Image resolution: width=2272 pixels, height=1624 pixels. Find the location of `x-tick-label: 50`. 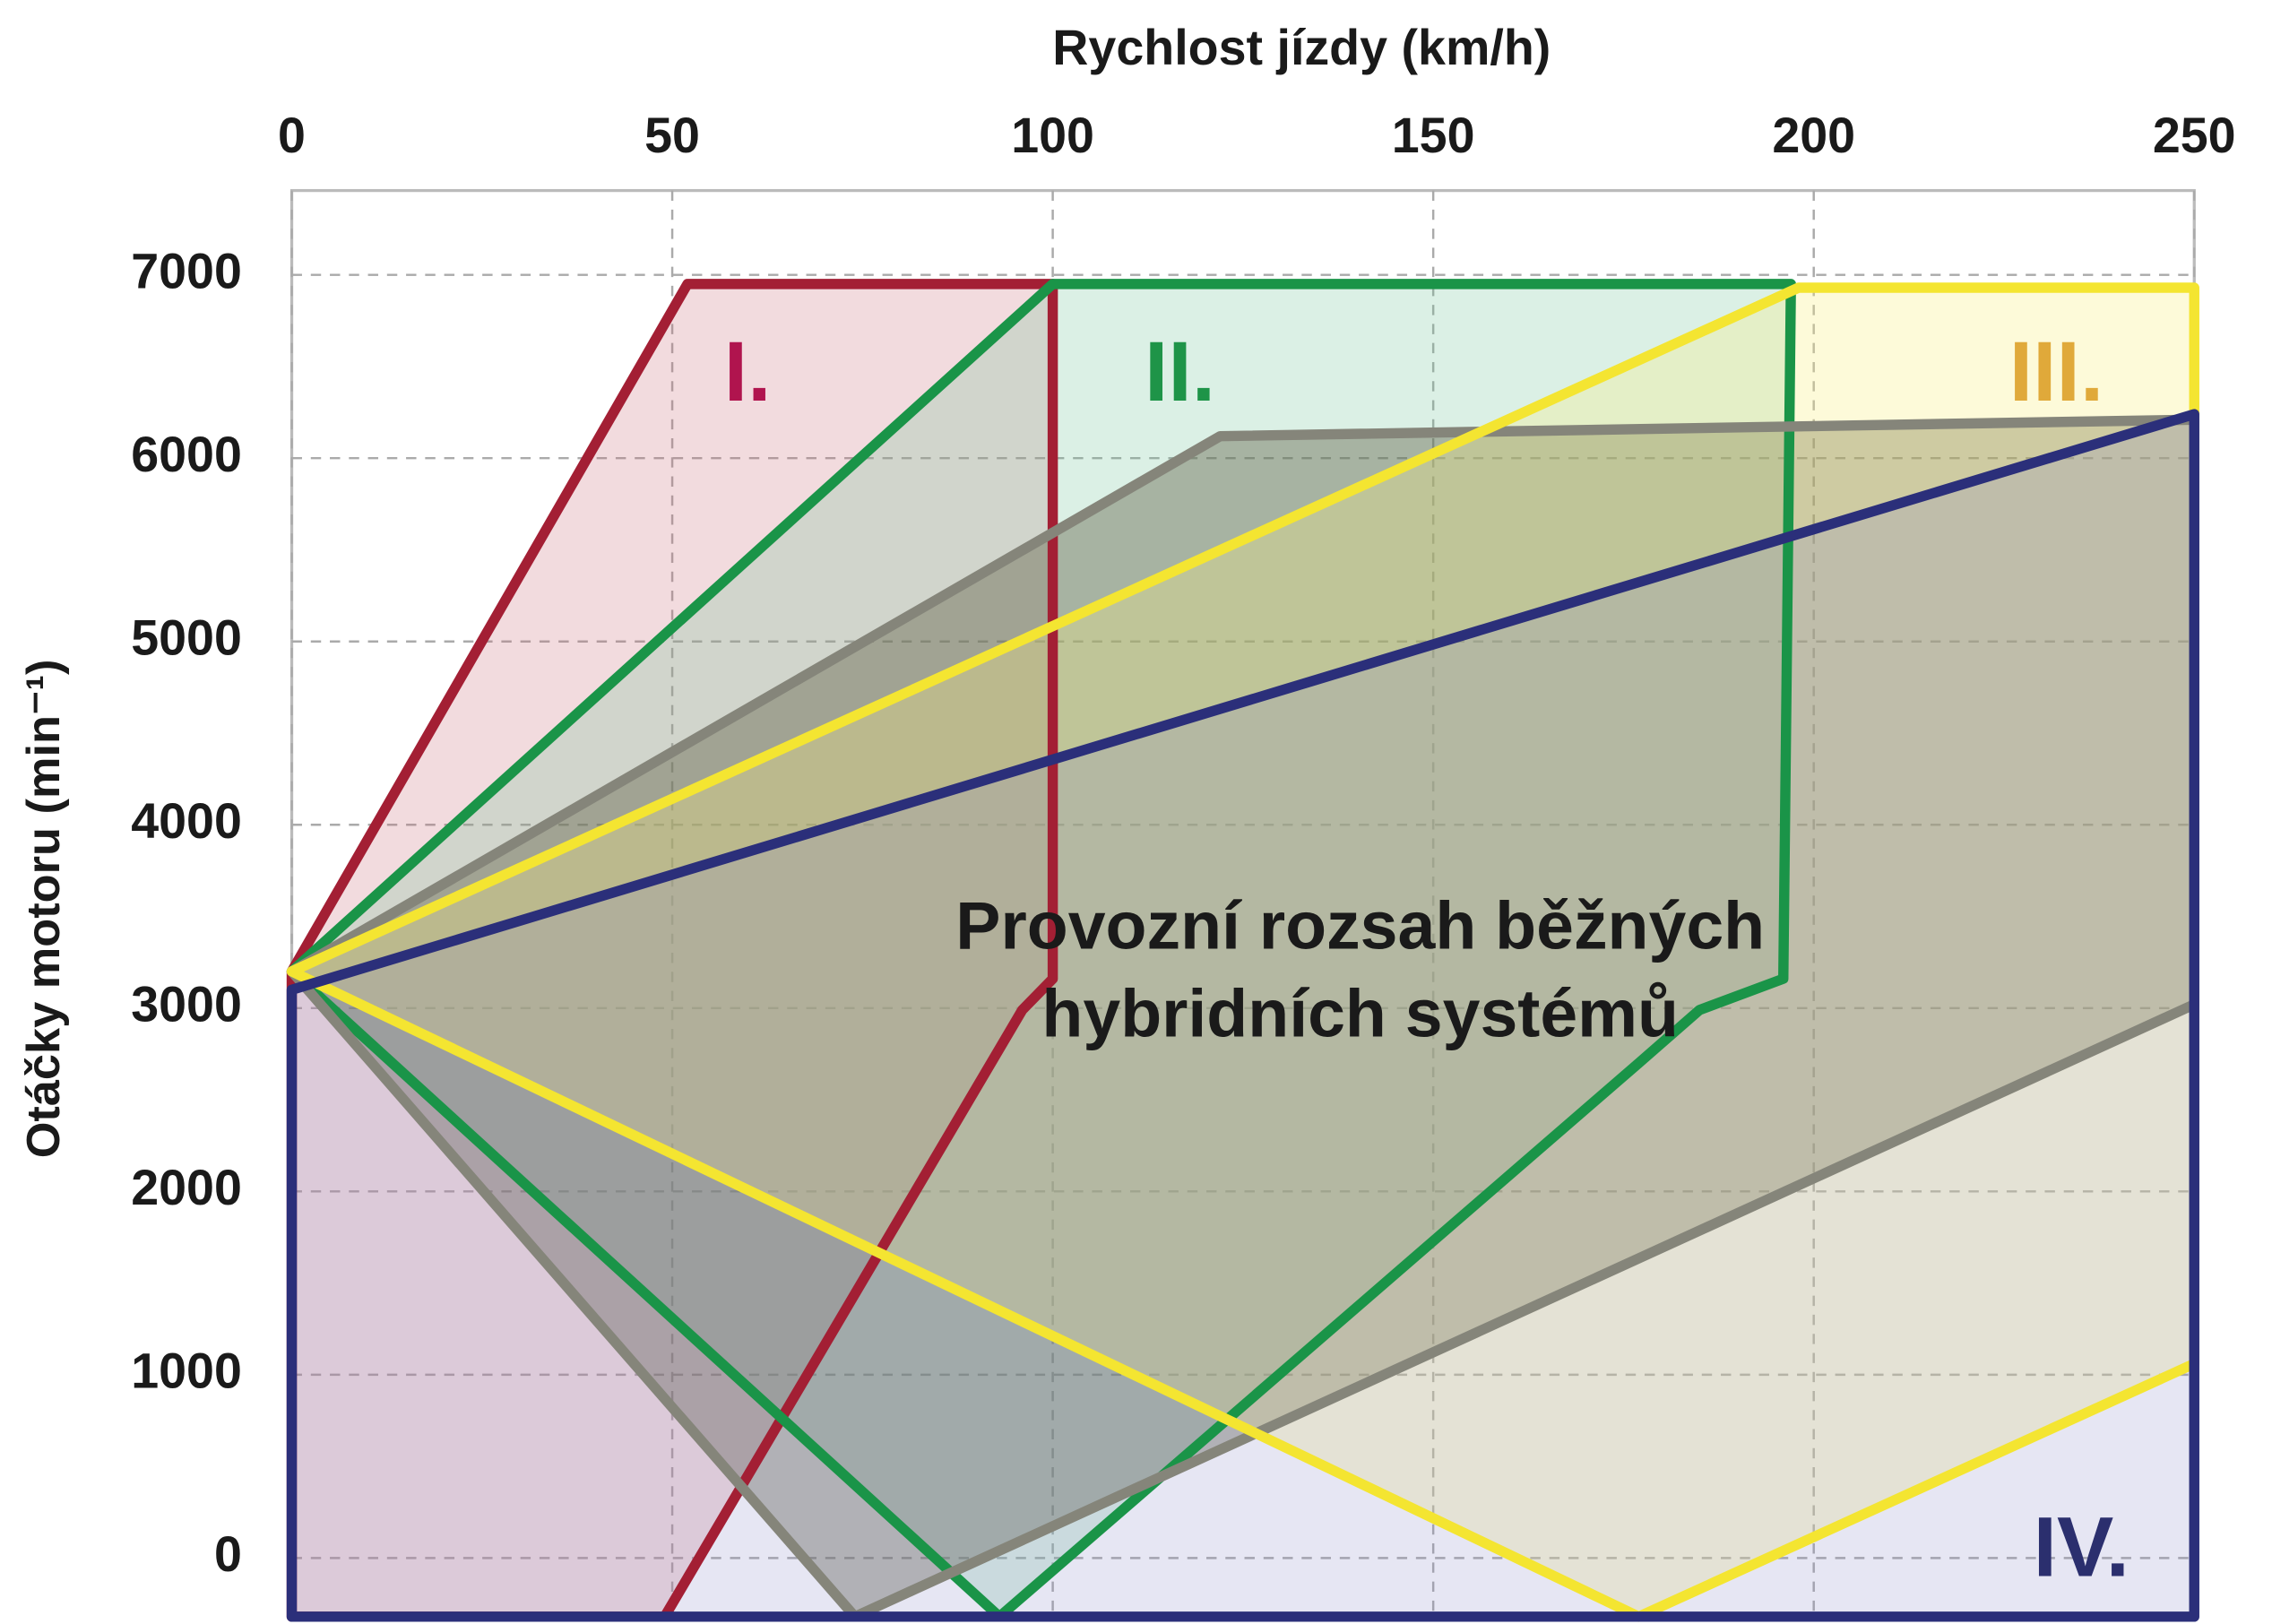

x-tick-label: 50 is located at coordinates (672, 135).